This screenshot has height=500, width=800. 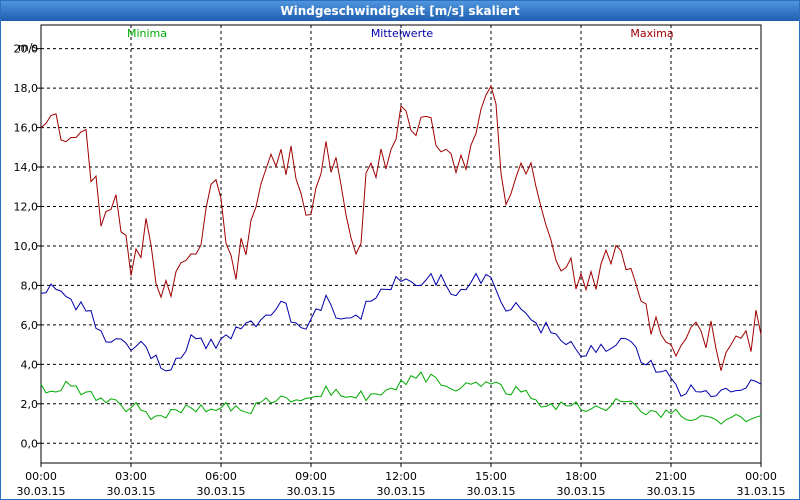 I want to click on x-tick-time: 12:00, so click(x=401, y=476).